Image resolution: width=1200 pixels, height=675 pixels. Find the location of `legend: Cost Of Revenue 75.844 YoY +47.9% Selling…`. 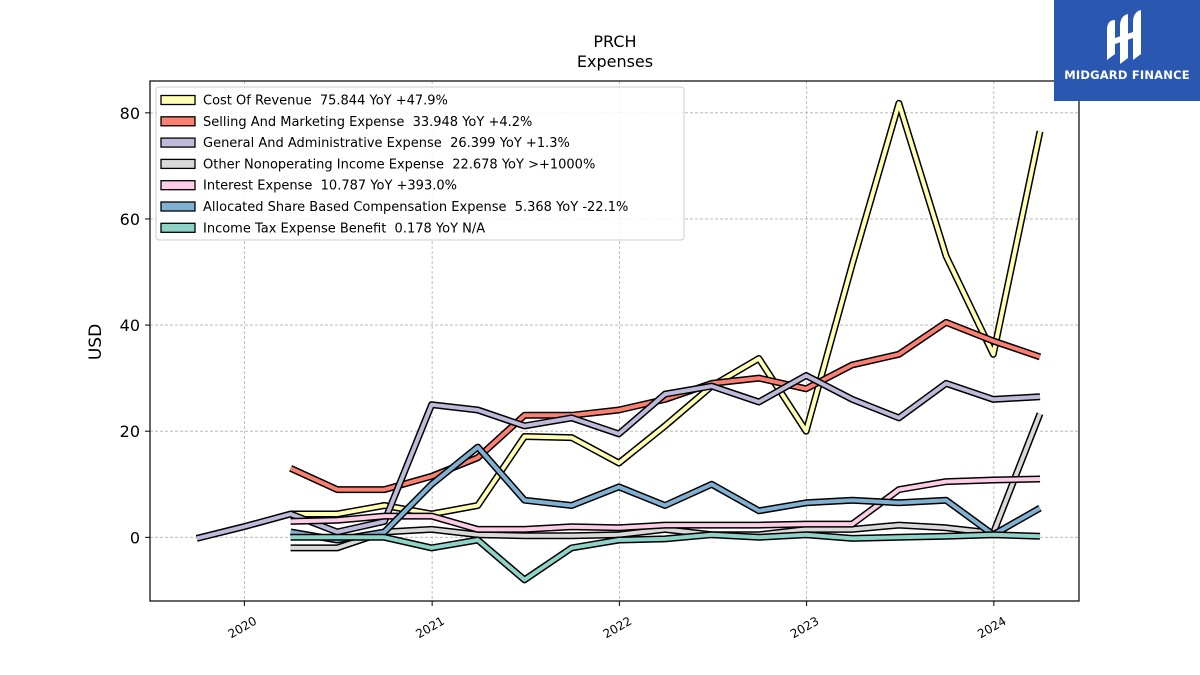

legend: Cost Of Revenue 75.844 YoY +47.9% Selling… is located at coordinates (420, 163).